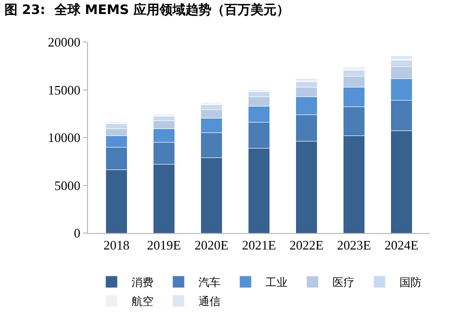 The image size is (450, 327). Describe the element at coordinates (411, 283) in the screenshot. I see `legend-label: 国防` at that location.